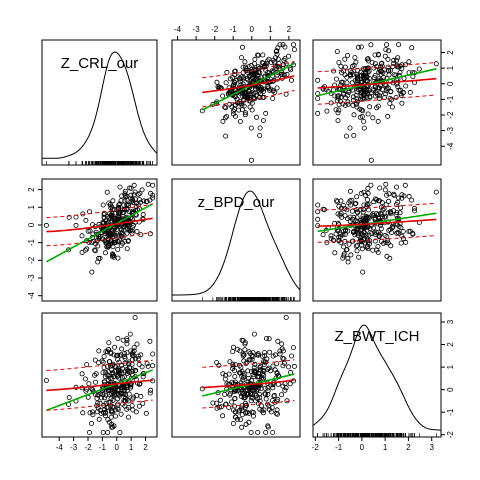 This screenshot has height=480, width=480. Describe the element at coordinates (99, 102) in the screenshot. I see `panel-frame` at that location.